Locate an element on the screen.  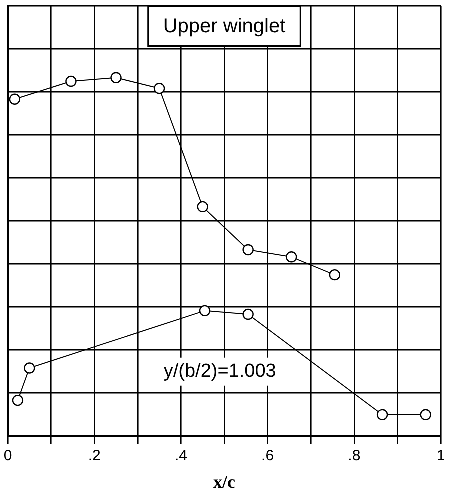
x-tick-label: 0 is located at coordinates (8, 456).